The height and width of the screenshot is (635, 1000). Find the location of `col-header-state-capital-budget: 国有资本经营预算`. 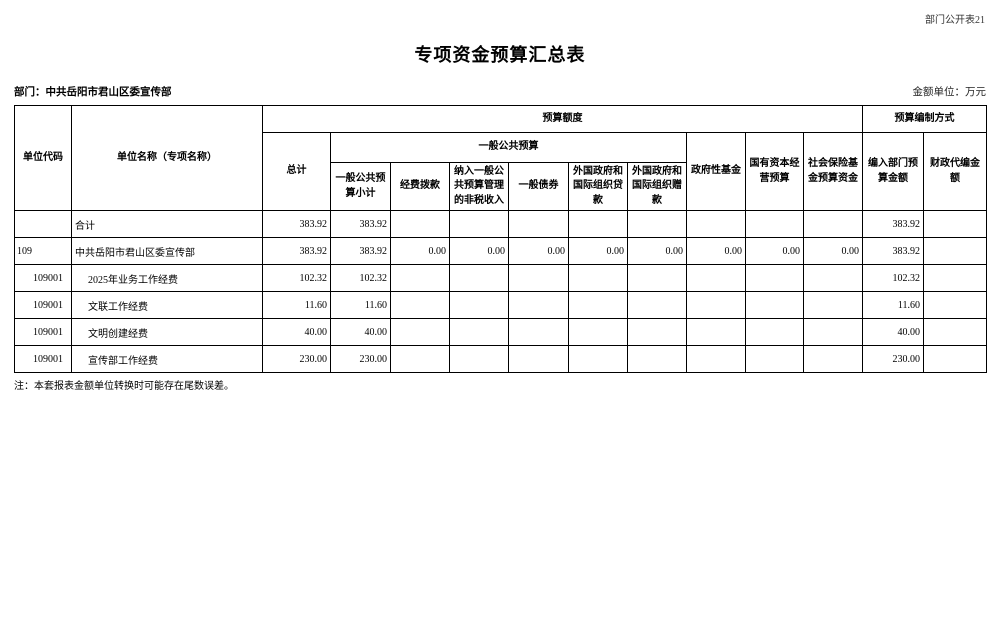

col-header-state-capital-budget: 国有资本经营预算 is located at coordinates (774, 171).